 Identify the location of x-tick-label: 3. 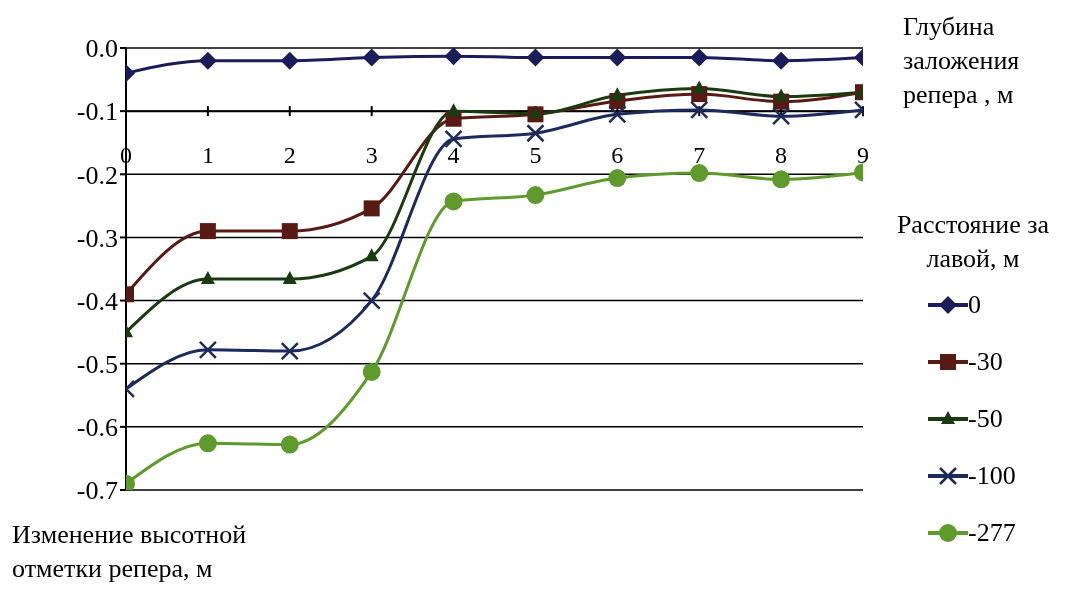
(371, 155).